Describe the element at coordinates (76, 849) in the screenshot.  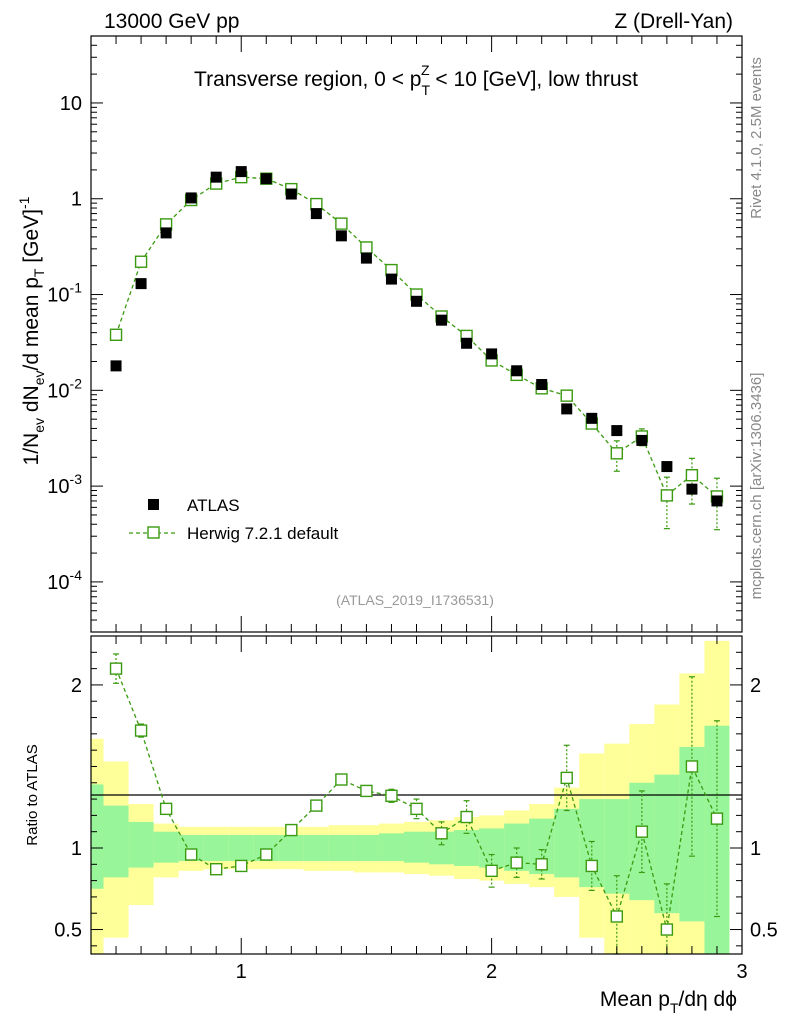
I see `ratio-y-tick-label: 1` at that location.